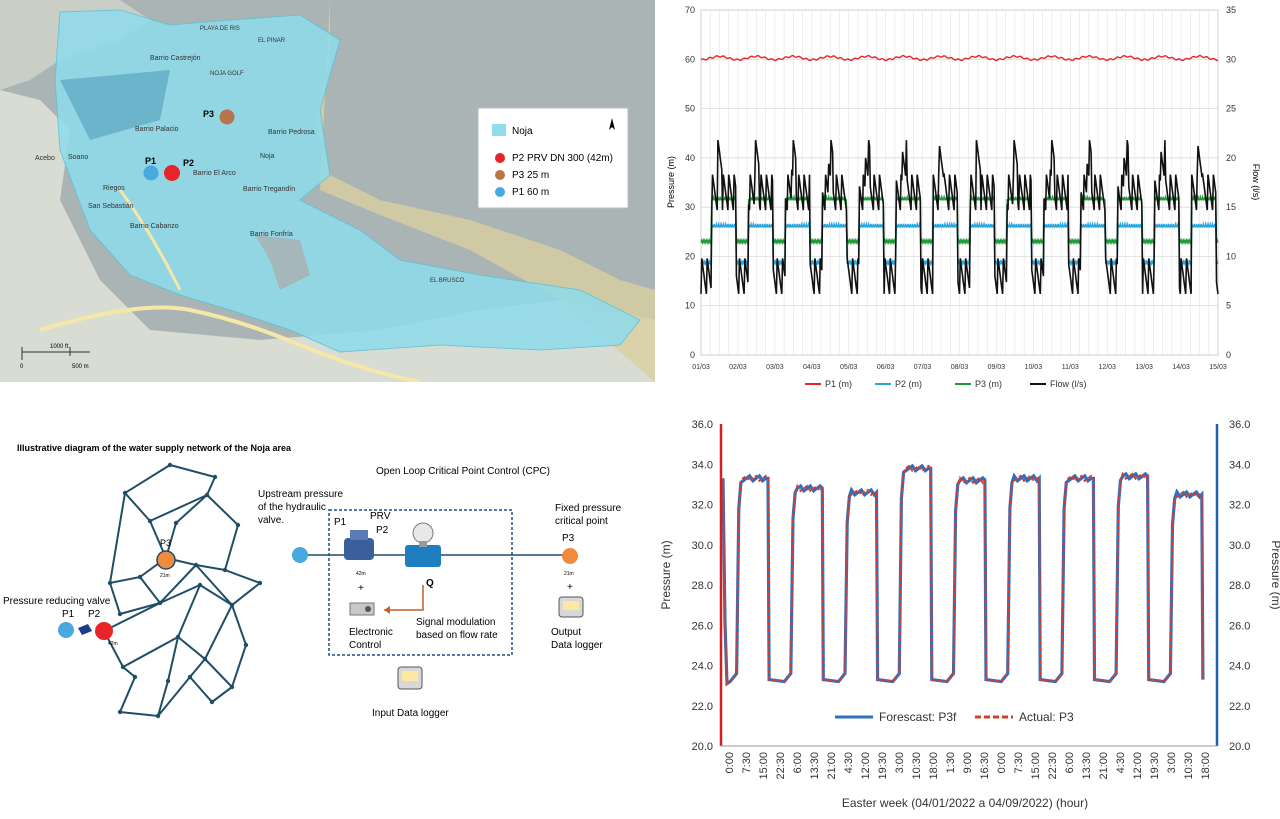 Image resolution: width=1280 pixels, height=819 pixels. What do you see at coordinates (908, 384) in the screenshot?
I see `chart1-legend-label: P2 (m)` at bounding box center [908, 384].